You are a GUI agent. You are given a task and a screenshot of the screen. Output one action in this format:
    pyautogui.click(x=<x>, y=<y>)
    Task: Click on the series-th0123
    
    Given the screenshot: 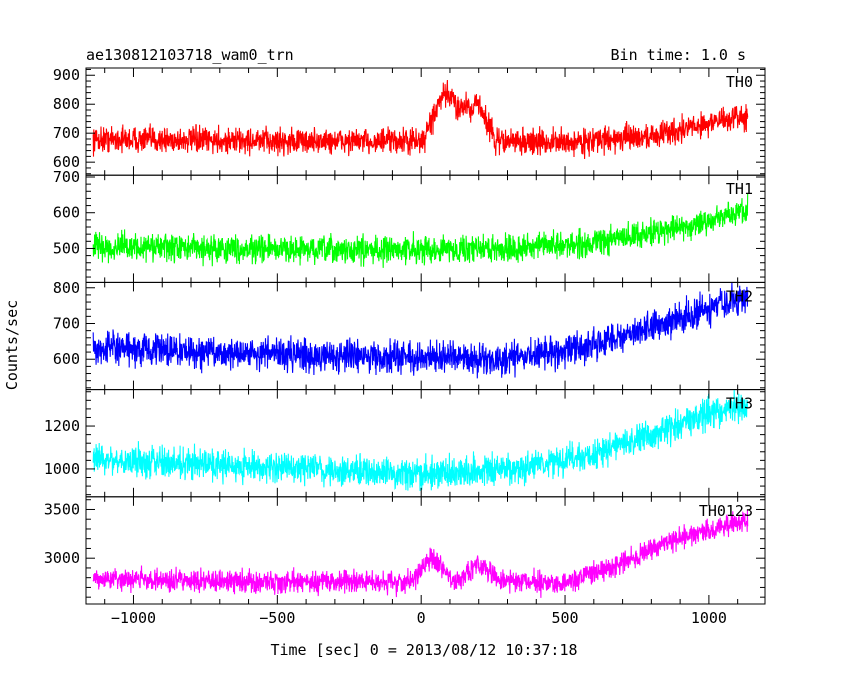 What is the action you would take?
    pyautogui.click(x=420, y=554)
    